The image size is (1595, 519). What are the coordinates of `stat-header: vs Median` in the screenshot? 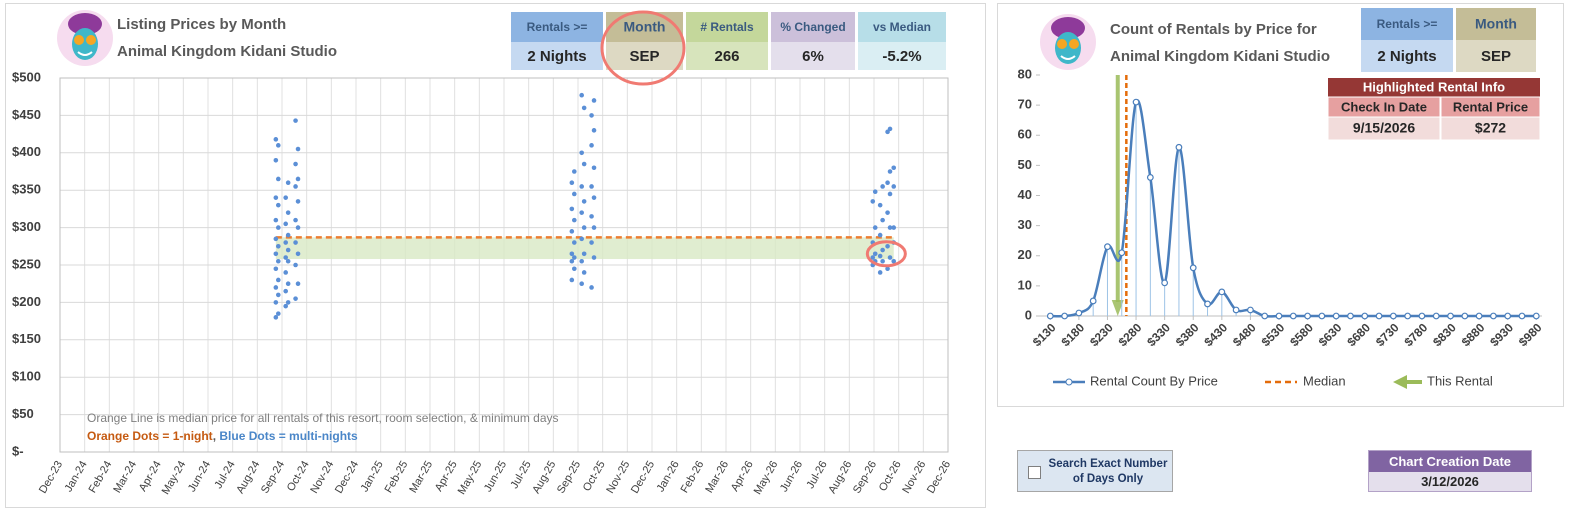 It's located at (902, 27).